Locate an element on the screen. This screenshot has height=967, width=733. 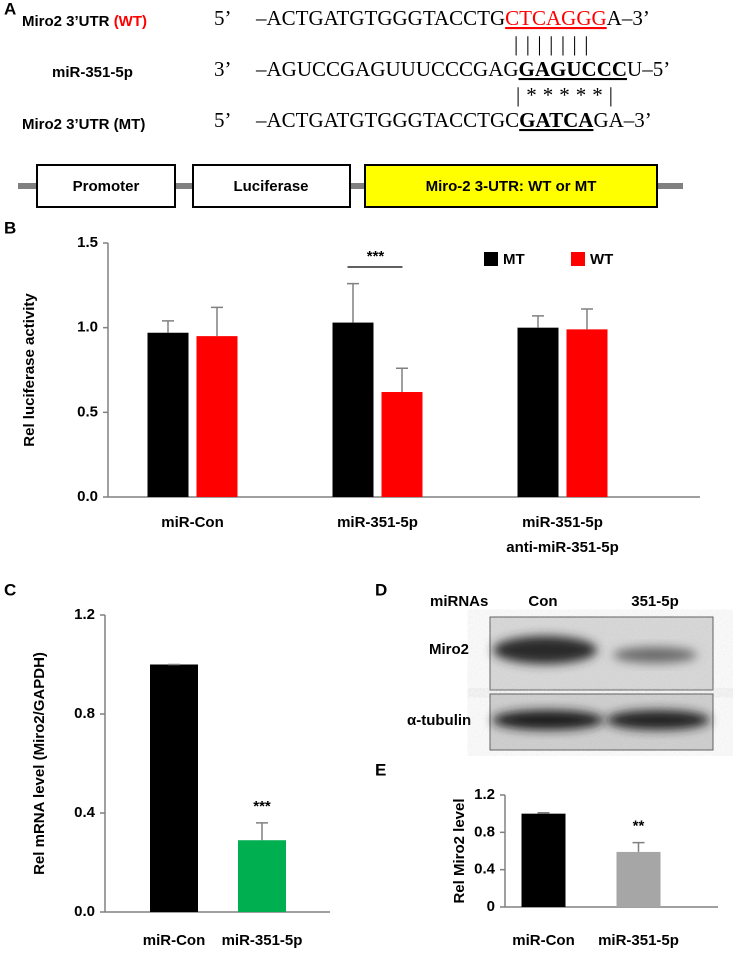
sequence-name: Miro2 3’UTR (MT) is located at coordinates (83, 124).